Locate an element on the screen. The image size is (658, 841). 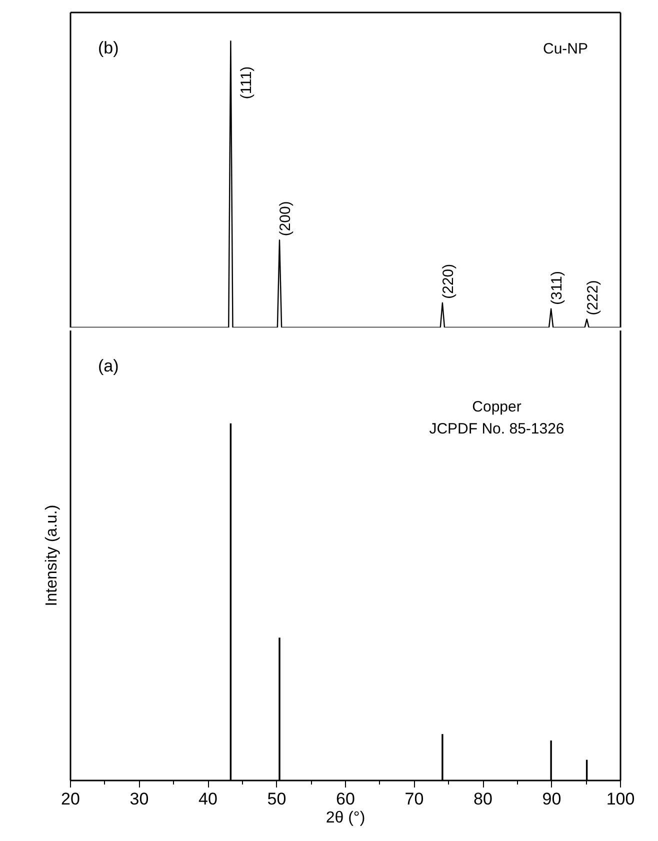
annotation: (220) is located at coordinates (448, 281).